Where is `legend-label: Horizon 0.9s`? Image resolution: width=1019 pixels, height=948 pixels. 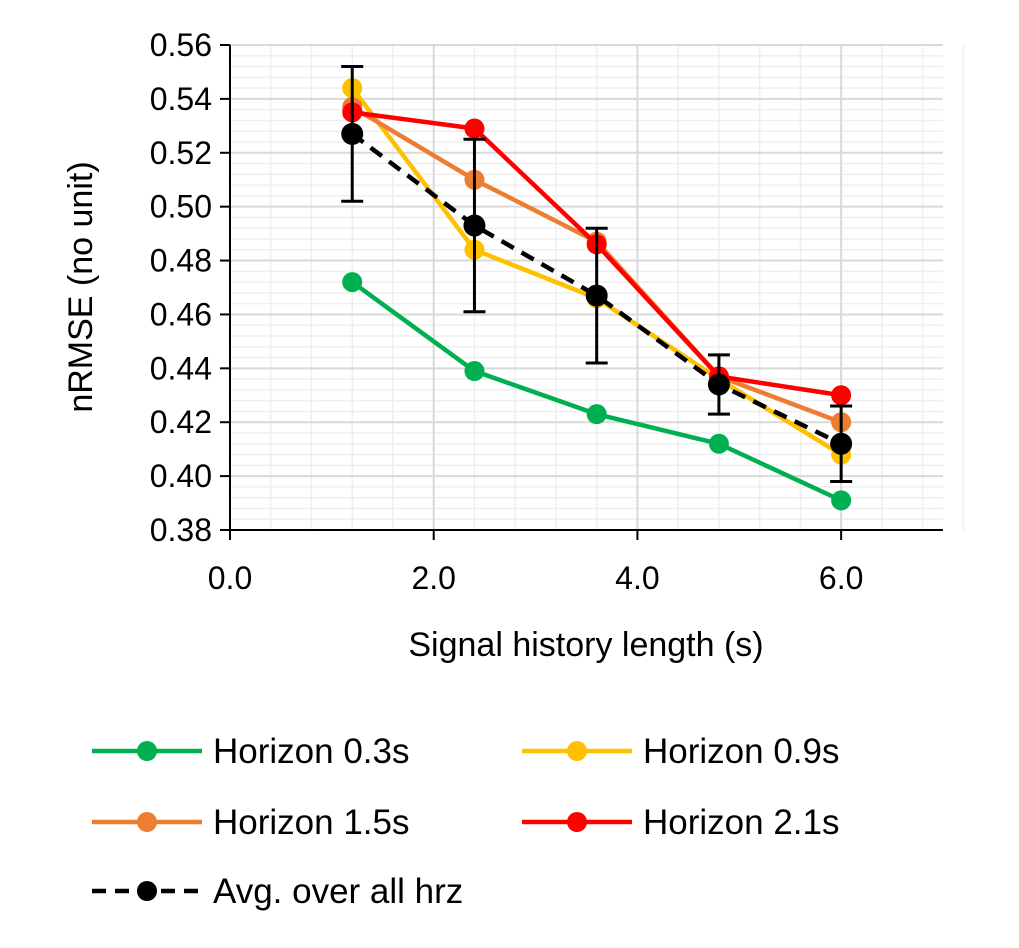 legend-label: Horizon 0.9s is located at coordinates (741, 751).